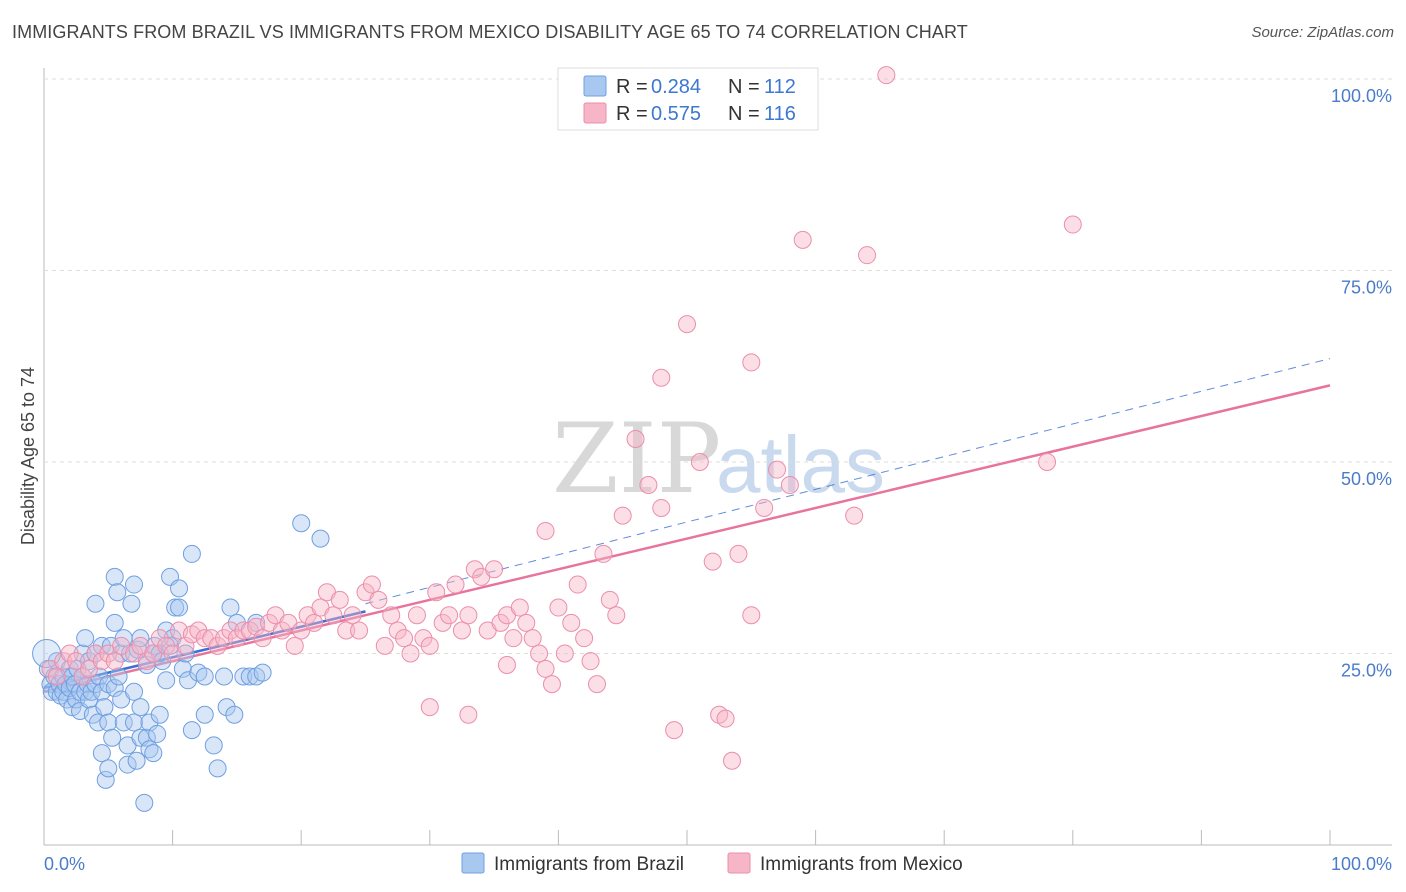 This screenshot has height=892, width=1406. Describe the element at coordinates (595, 113) in the screenshot. I see `mexico-swatch` at that location.